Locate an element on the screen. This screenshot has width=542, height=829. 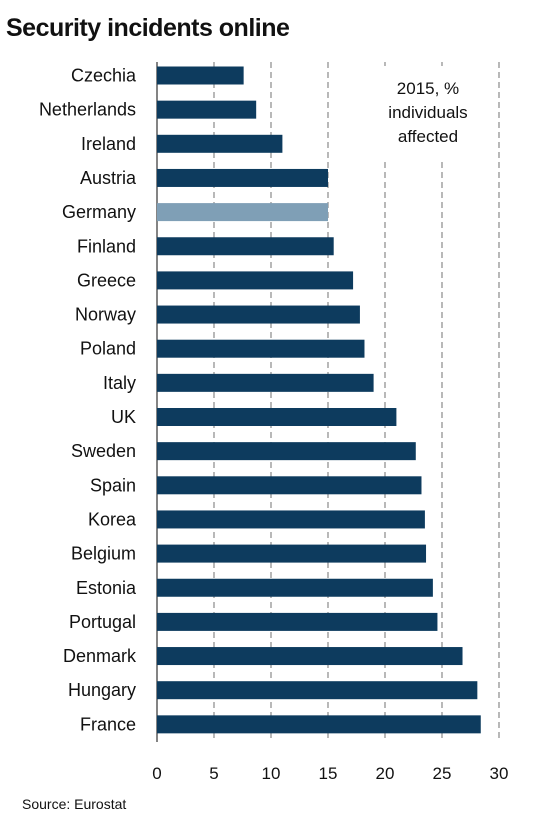
category-label: Hungary is located at coordinates (102, 690).